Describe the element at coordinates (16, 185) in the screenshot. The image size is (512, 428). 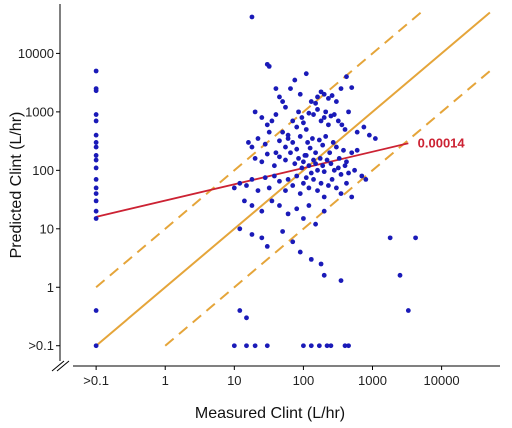
I see `y-axis-title: Predicted Clint (L/hr)` at that location.